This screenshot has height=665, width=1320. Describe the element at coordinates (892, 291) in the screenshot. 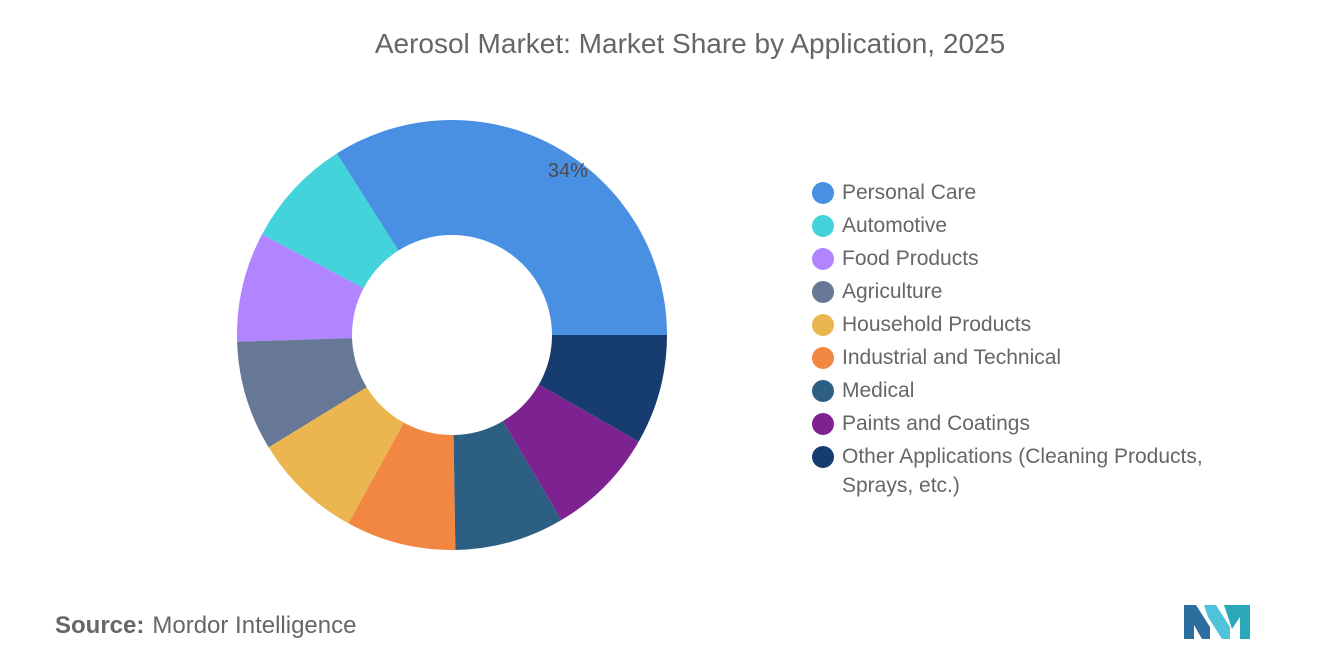

I see `legend-label: Agriculture` at that location.